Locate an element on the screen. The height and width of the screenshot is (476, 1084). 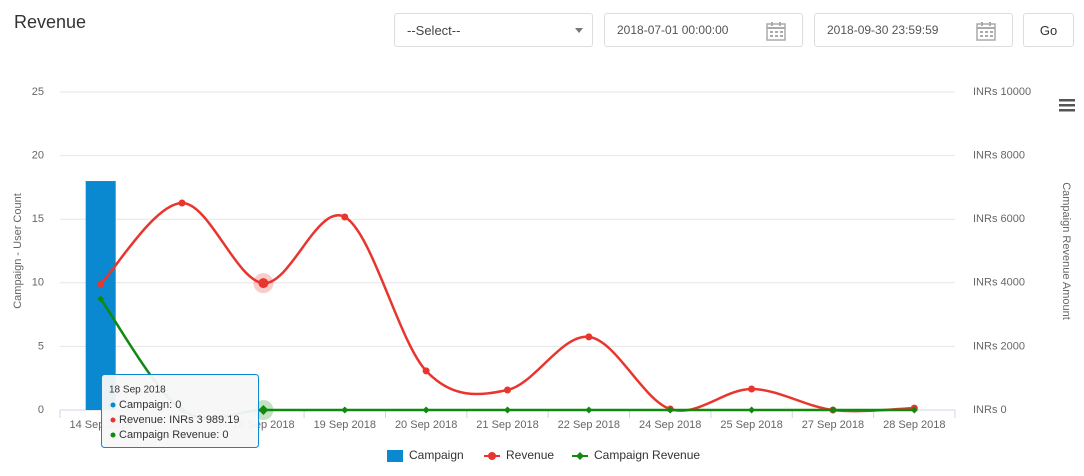
y-tick-label: 0 is located at coordinates (41, 410).